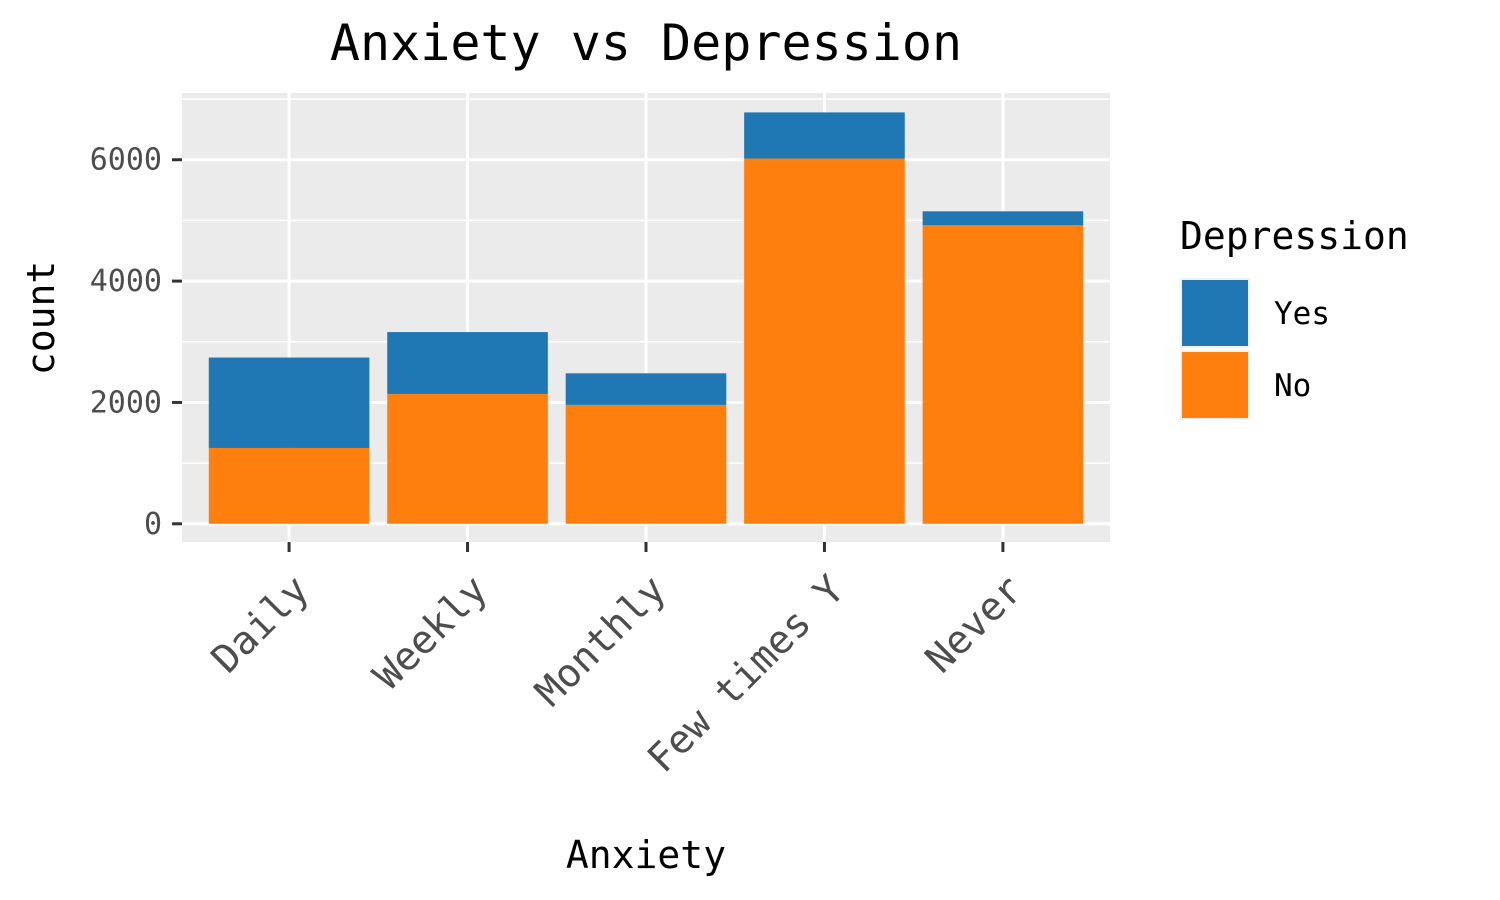  I want to click on x-axis-title: Anxiety, so click(646, 855).